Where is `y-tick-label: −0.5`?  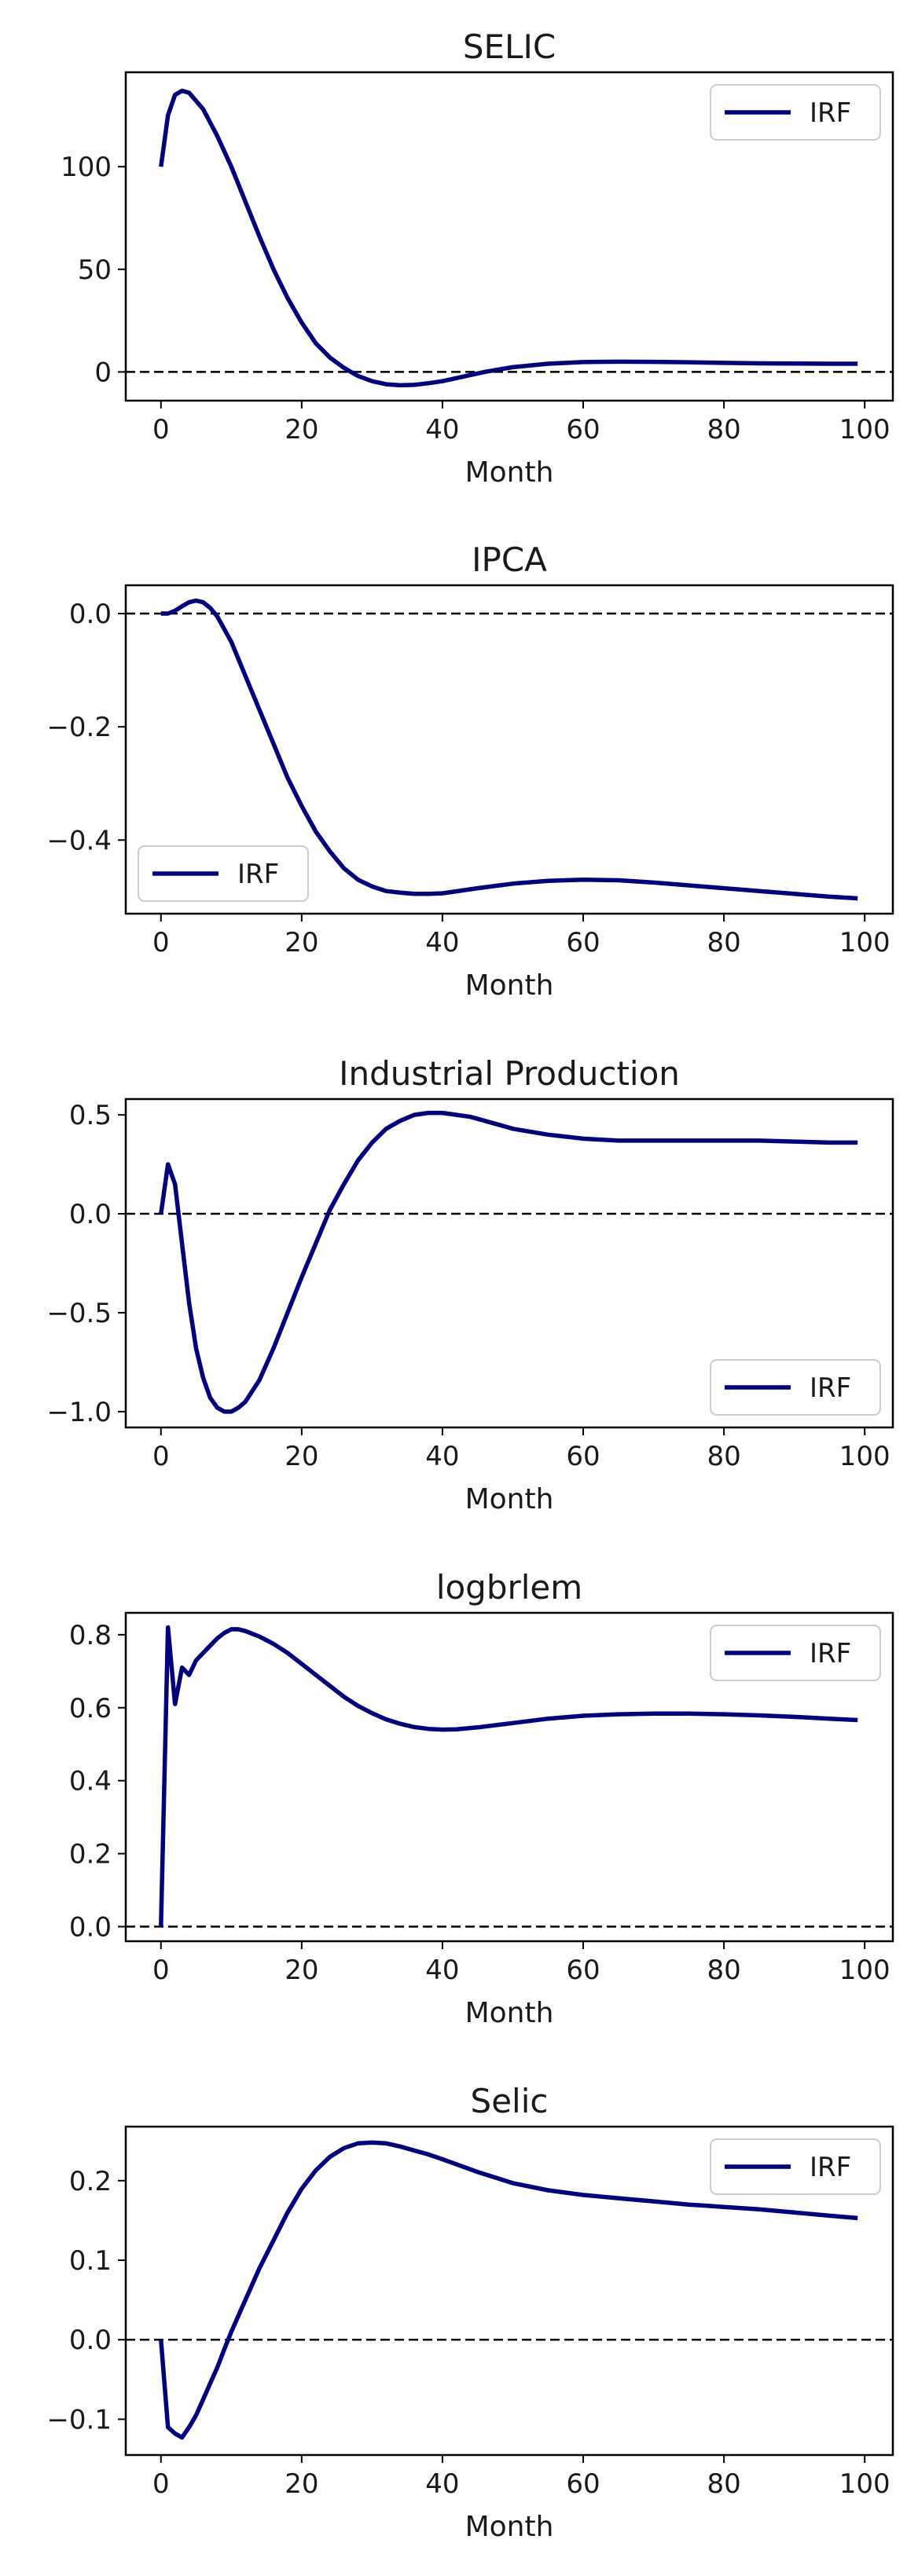 y-tick-label: −0.5 is located at coordinates (79, 1313).